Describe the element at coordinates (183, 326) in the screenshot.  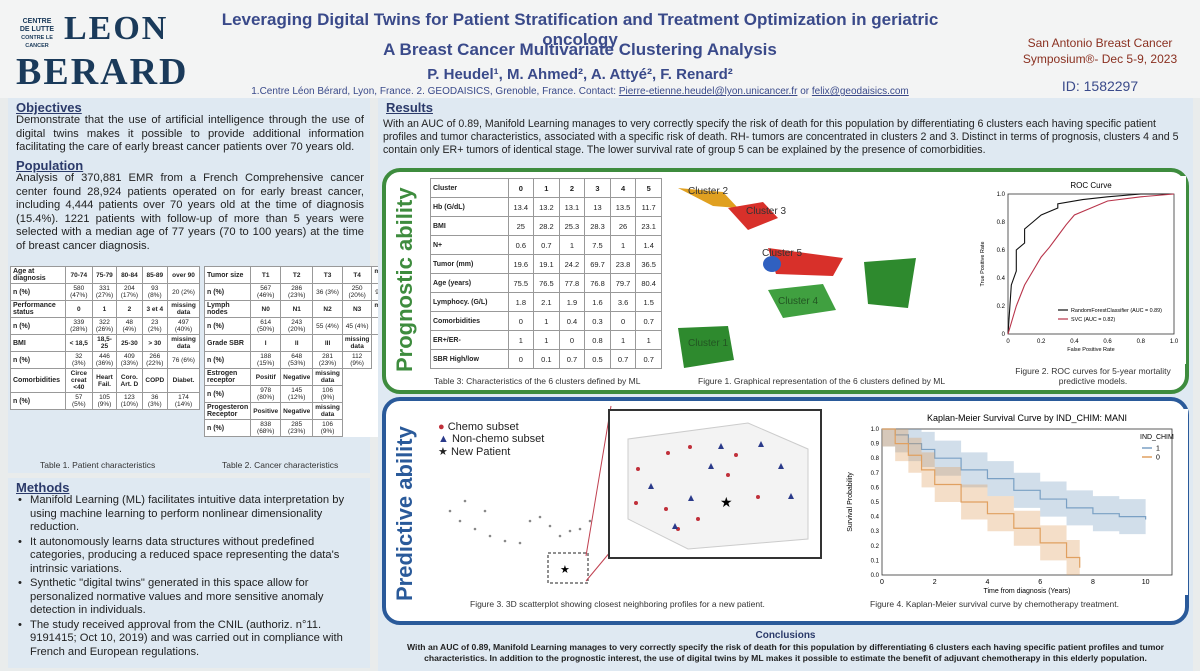
I see `table-cell: 497 (40%)` at that location.